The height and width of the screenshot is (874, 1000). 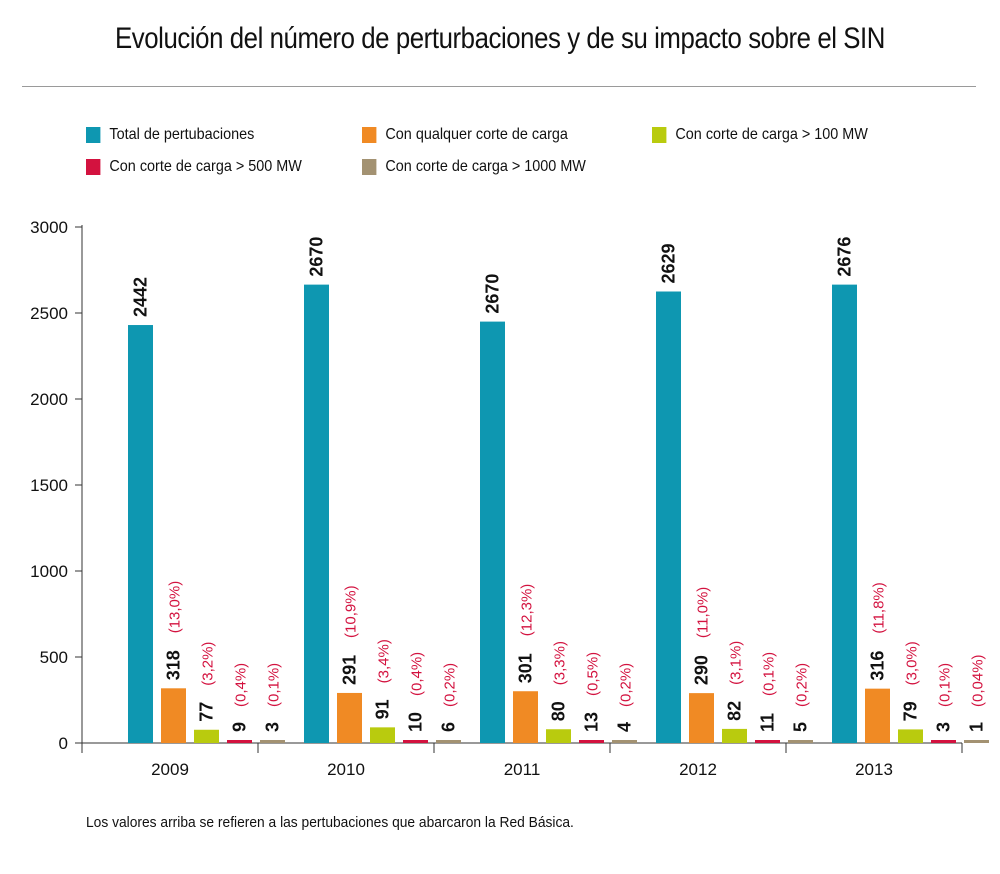 I want to click on percent-label: (3,0%), so click(x=912, y=663).